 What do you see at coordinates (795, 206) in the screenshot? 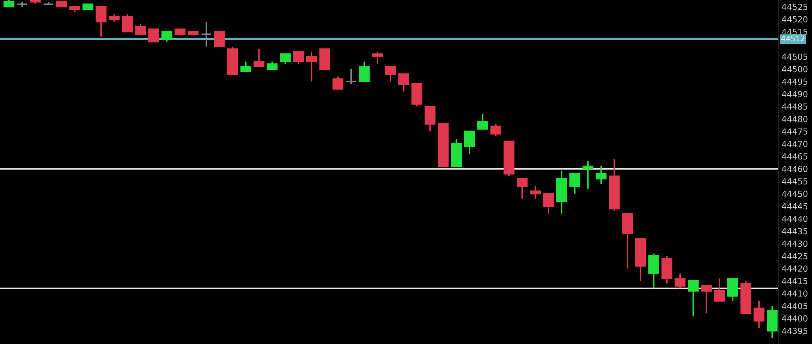
I see `y-tick-label: 44445` at bounding box center [795, 206].